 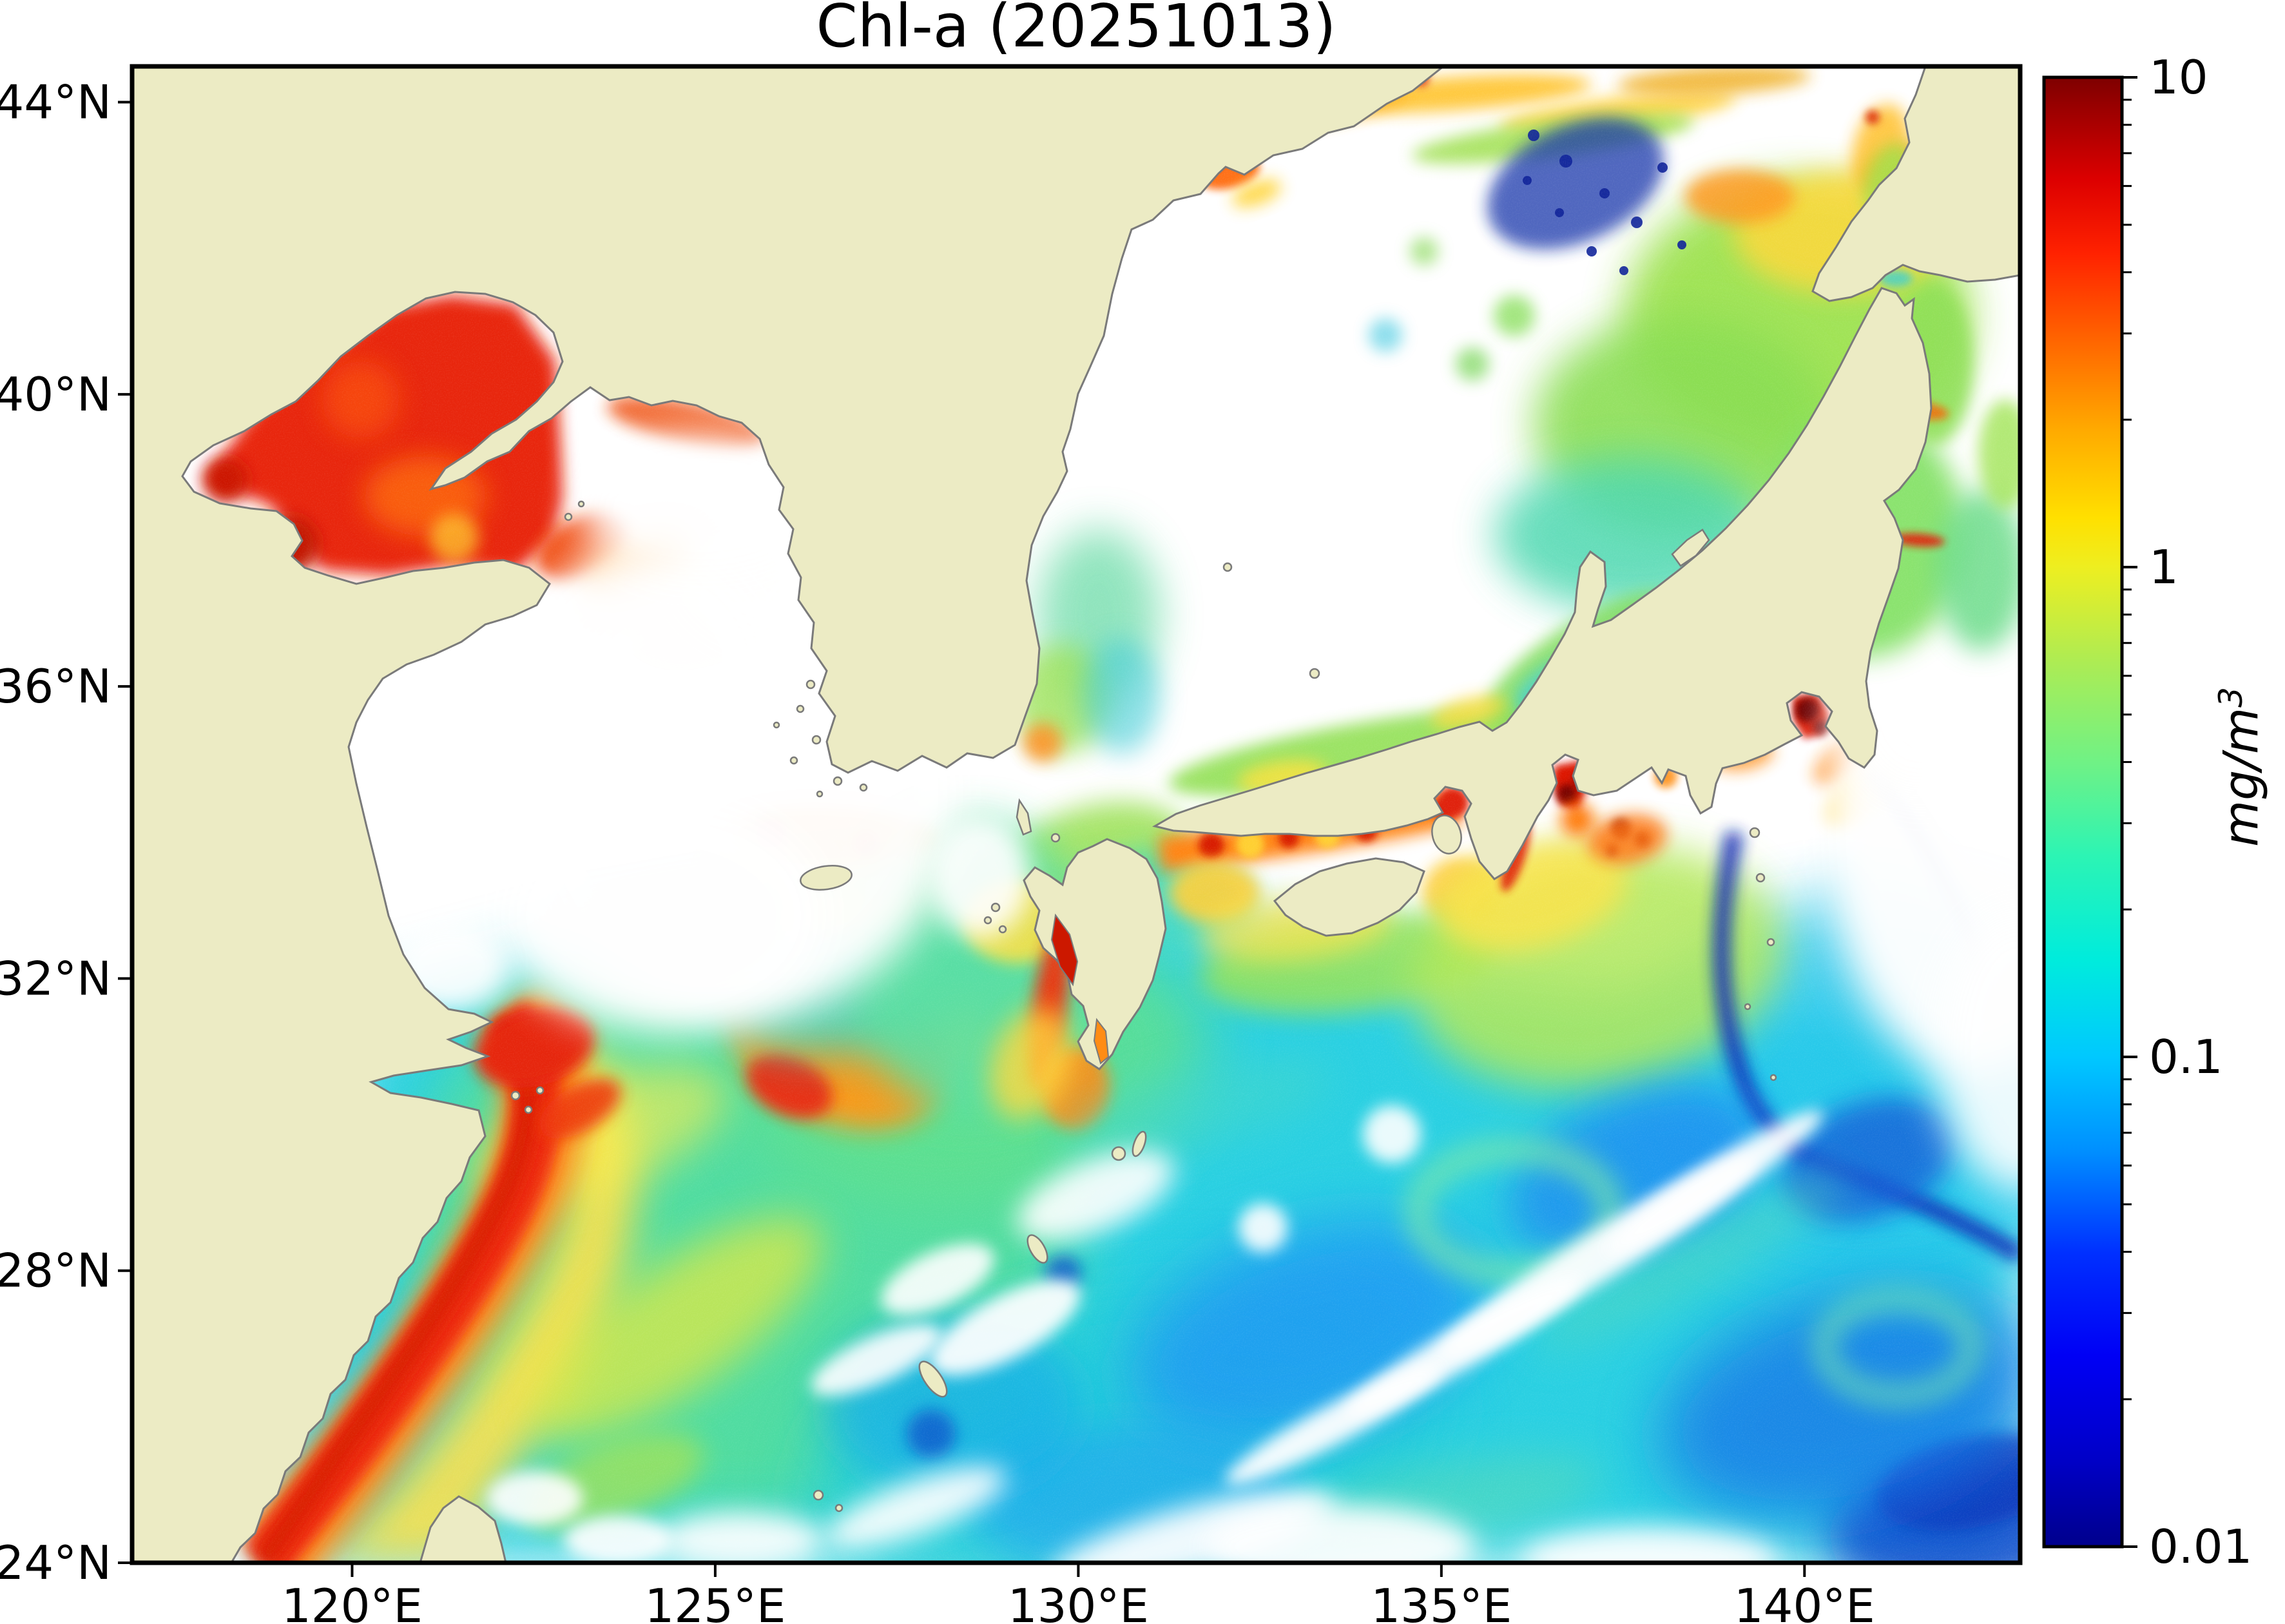 I want to click on awaji-island, so click(x=1446, y=835).